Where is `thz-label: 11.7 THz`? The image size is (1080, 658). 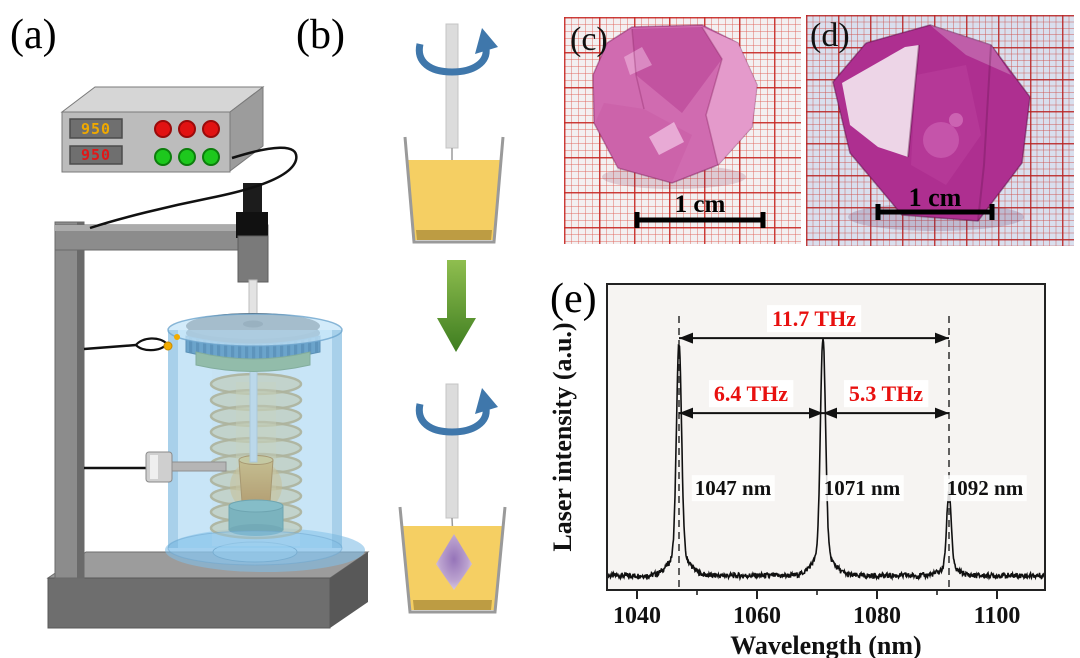 thz-label: 11.7 THz is located at coordinates (814, 318).